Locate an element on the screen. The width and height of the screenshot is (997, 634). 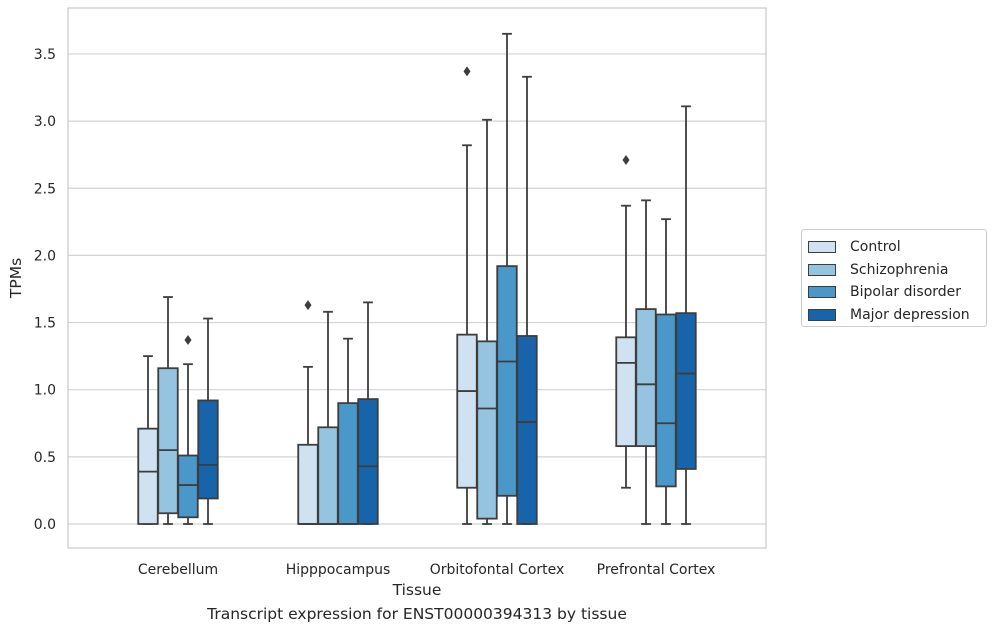
legend-item: Control is located at coordinates (897, 247).